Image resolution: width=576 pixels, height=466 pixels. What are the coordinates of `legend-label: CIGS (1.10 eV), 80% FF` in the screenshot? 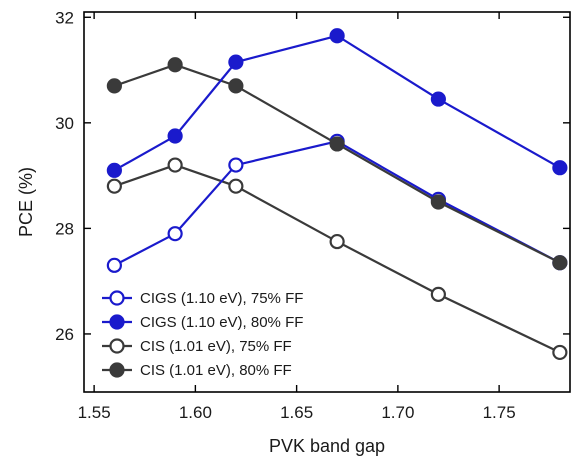 It's located at (221, 322).